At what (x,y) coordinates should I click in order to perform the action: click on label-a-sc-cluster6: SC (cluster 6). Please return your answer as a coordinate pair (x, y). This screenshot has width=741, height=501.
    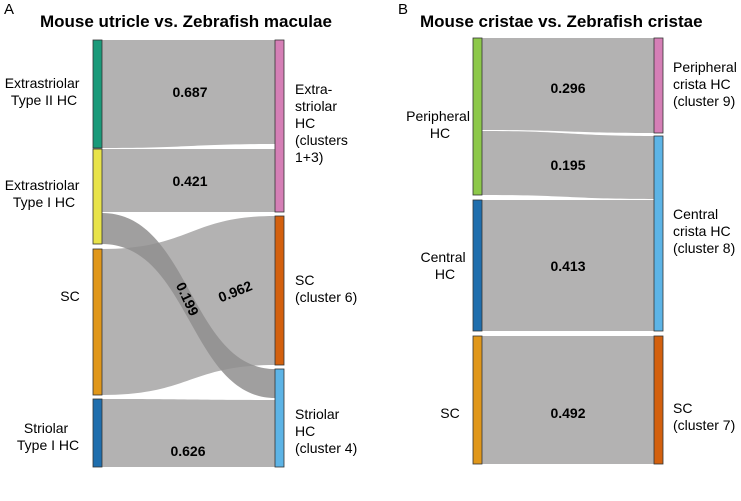
    Looking at the image, I should click on (326, 288).